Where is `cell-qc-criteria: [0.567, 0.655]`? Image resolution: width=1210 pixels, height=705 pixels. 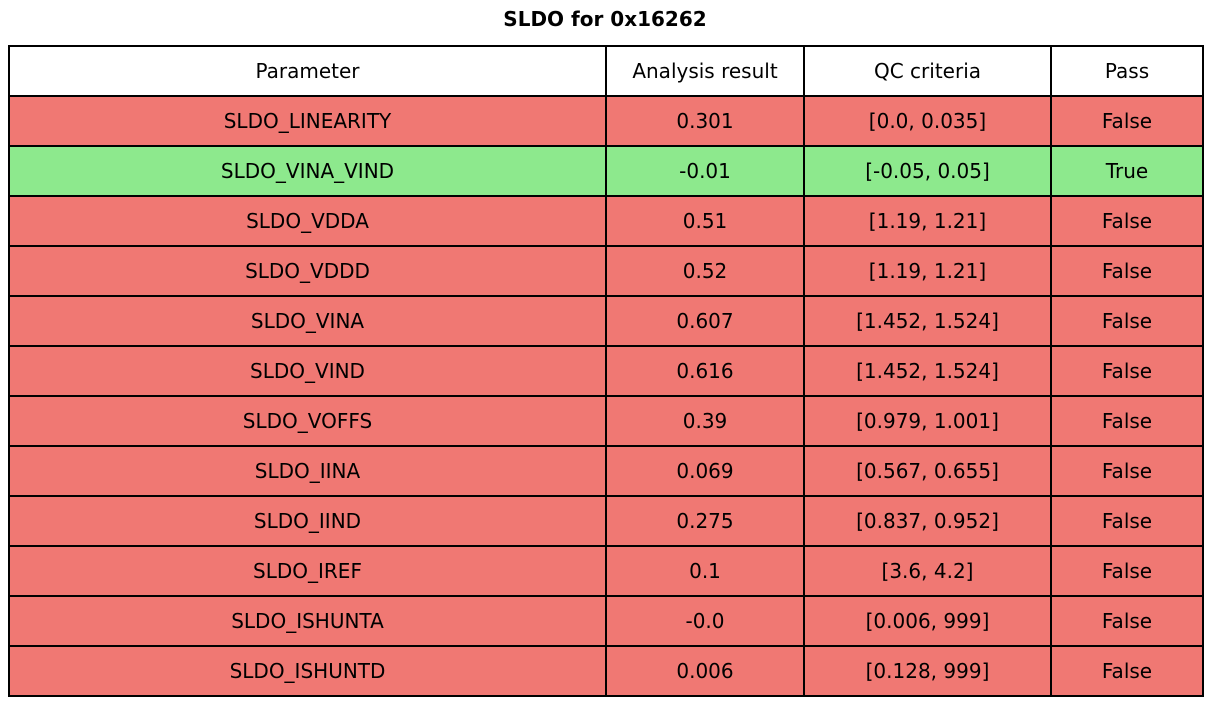
cell-qc-criteria: [0.567, 0.655] is located at coordinates (927, 471).